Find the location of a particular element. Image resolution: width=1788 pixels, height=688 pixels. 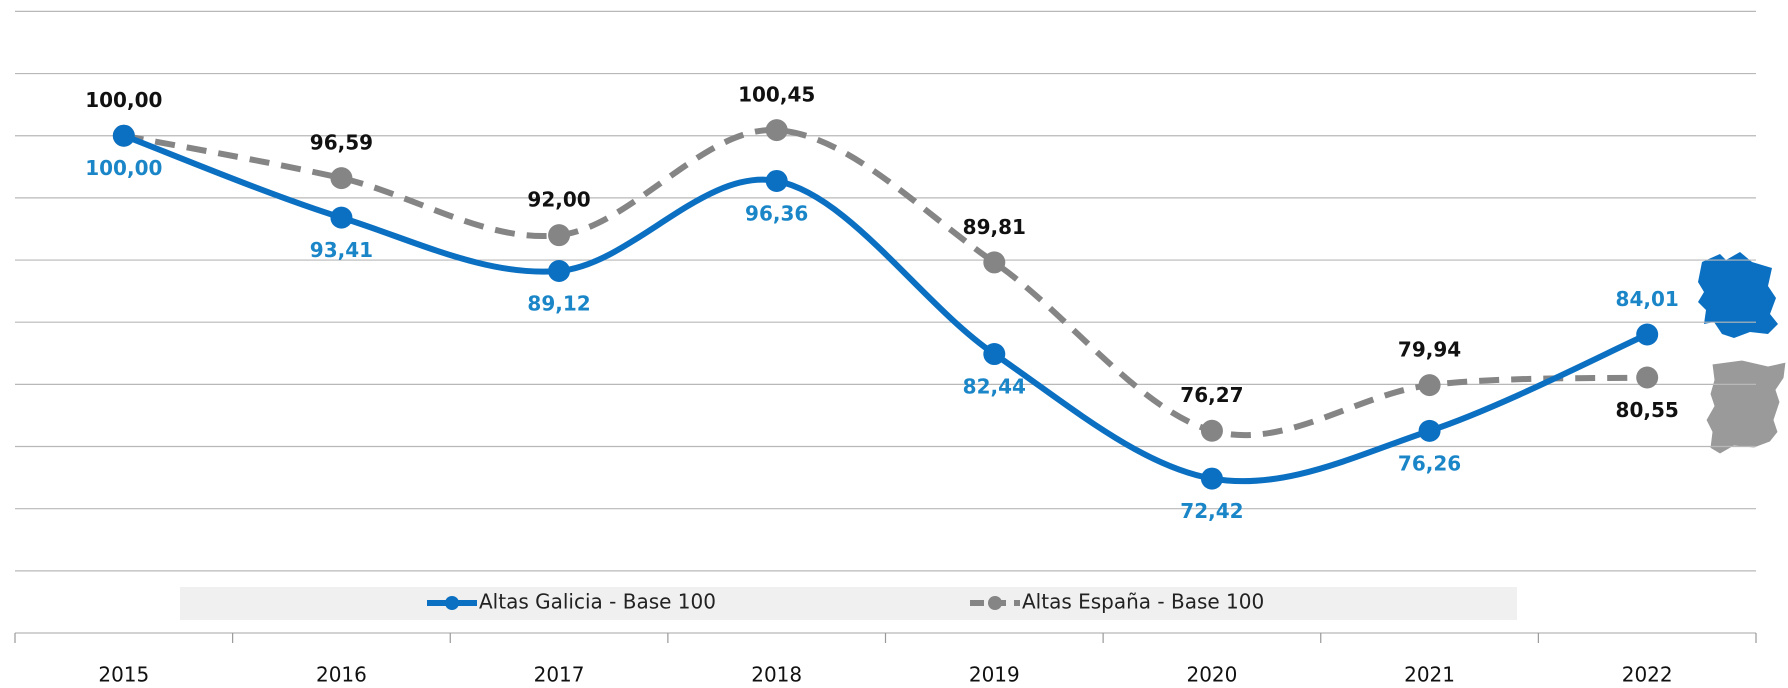

data-label: 76,27 is located at coordinates (1211, 395).